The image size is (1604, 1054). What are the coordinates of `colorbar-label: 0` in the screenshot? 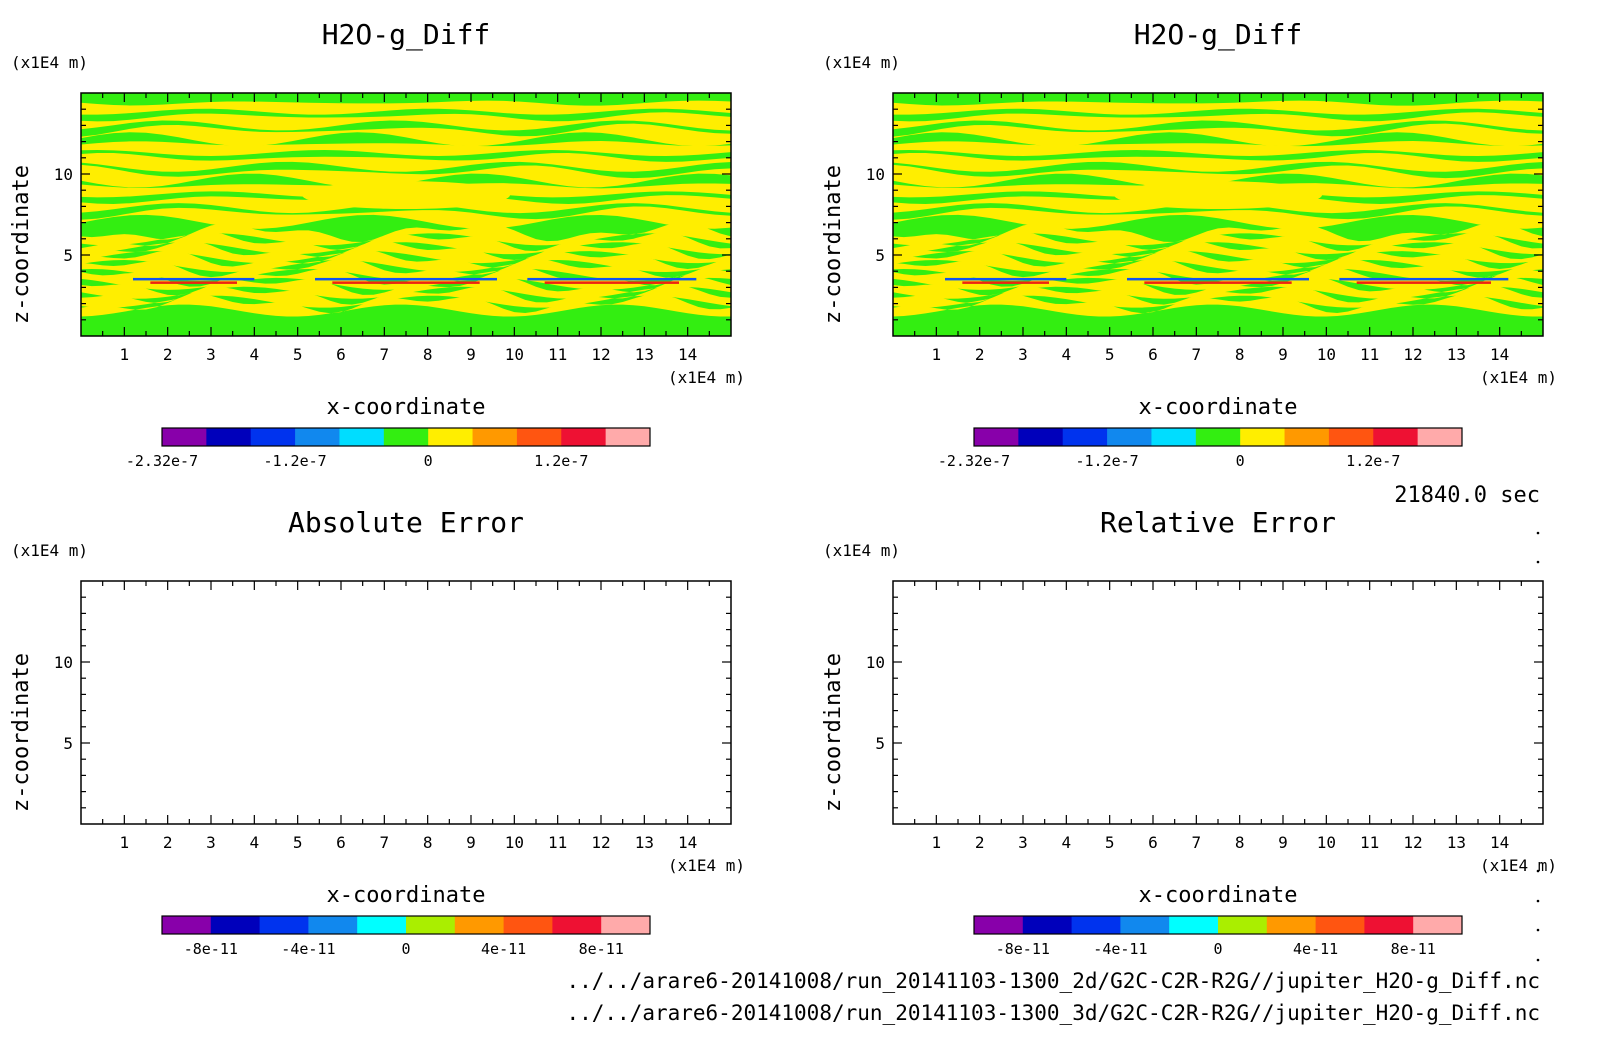 It's located at (428, 461).